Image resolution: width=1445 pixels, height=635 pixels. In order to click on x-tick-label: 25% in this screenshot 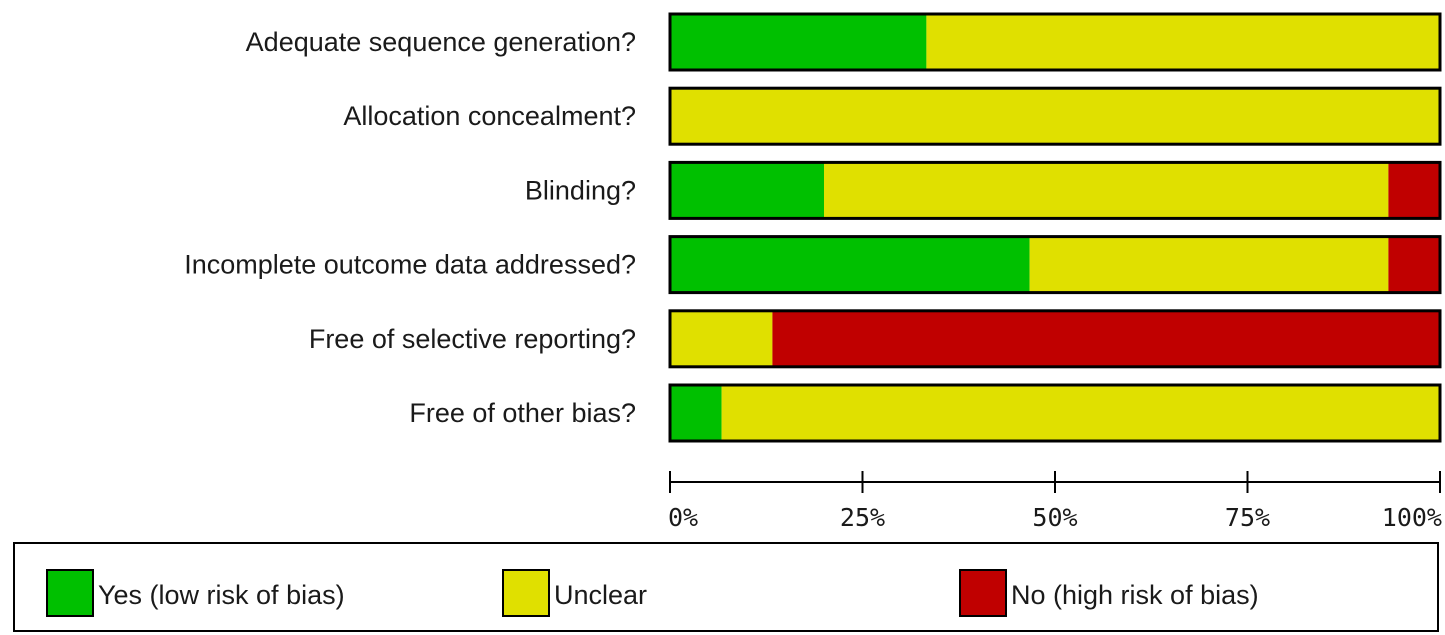, I will do `click(862, 517)`.